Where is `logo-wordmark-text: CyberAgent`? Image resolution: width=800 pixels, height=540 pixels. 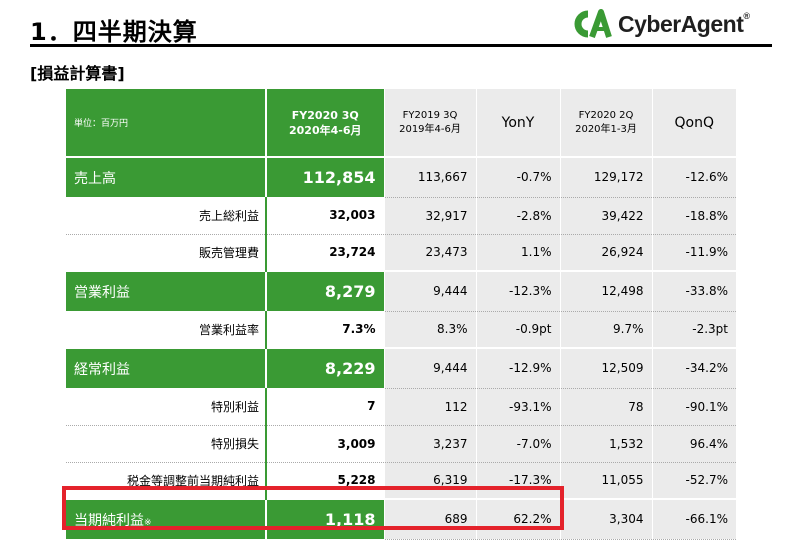
logo-wordmark-text: CyberAgent is located at coordinates (681, 23).